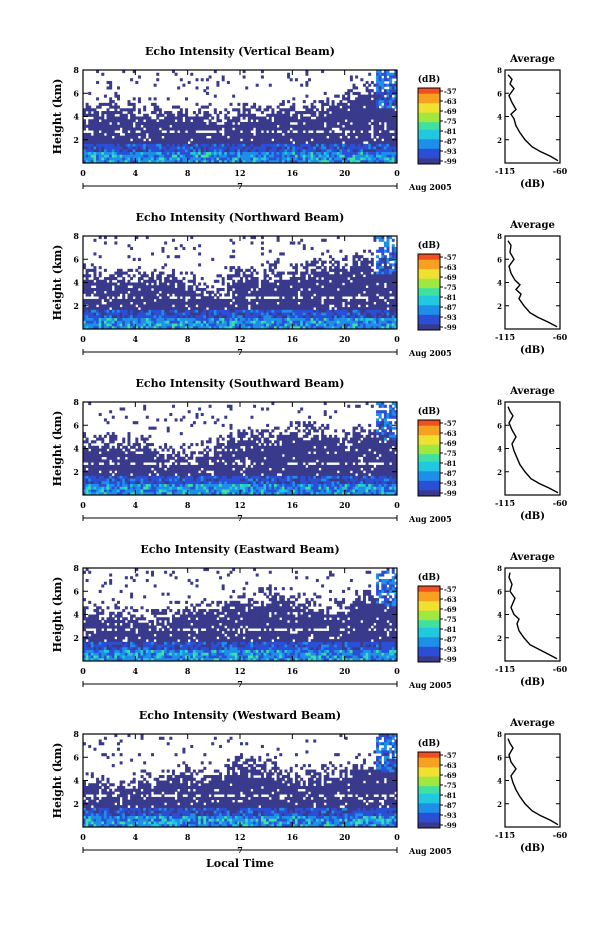  I want to click on colorbar, so click(429, 126).